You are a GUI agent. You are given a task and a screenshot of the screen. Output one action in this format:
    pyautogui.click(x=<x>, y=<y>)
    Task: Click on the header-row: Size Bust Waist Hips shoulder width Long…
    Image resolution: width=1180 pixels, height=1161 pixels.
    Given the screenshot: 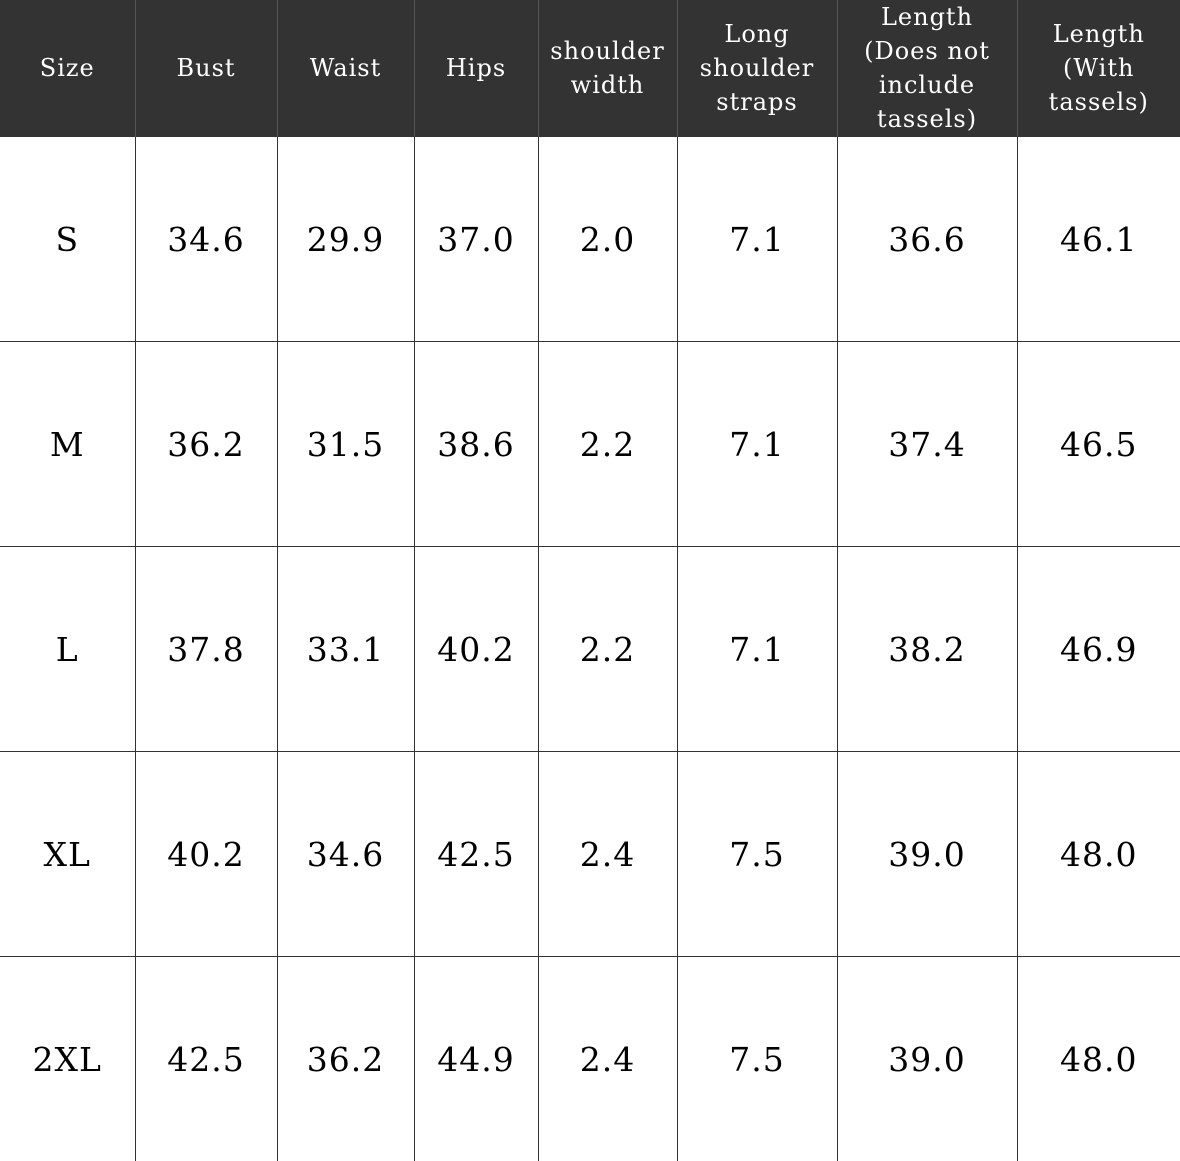 What is the action you would take?
    pyautogui.click(x=590, y=68)
    